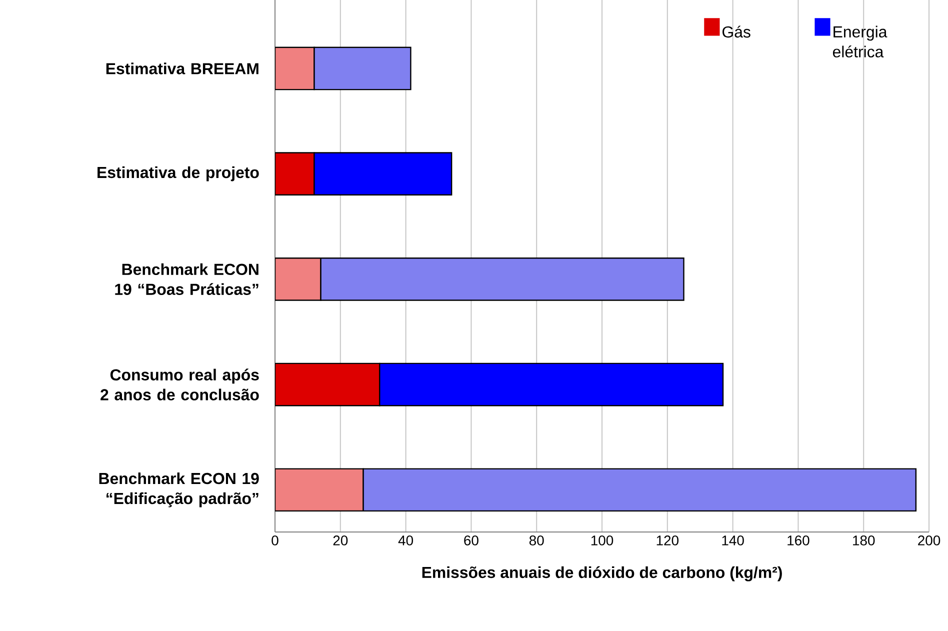 The width and height of the screenshot is (948, 631). What do you see at coordinates (178, 174) in the screenshot?
I see `y-tick-label: Estimativa de projeto` at bounding box center [178, 174].